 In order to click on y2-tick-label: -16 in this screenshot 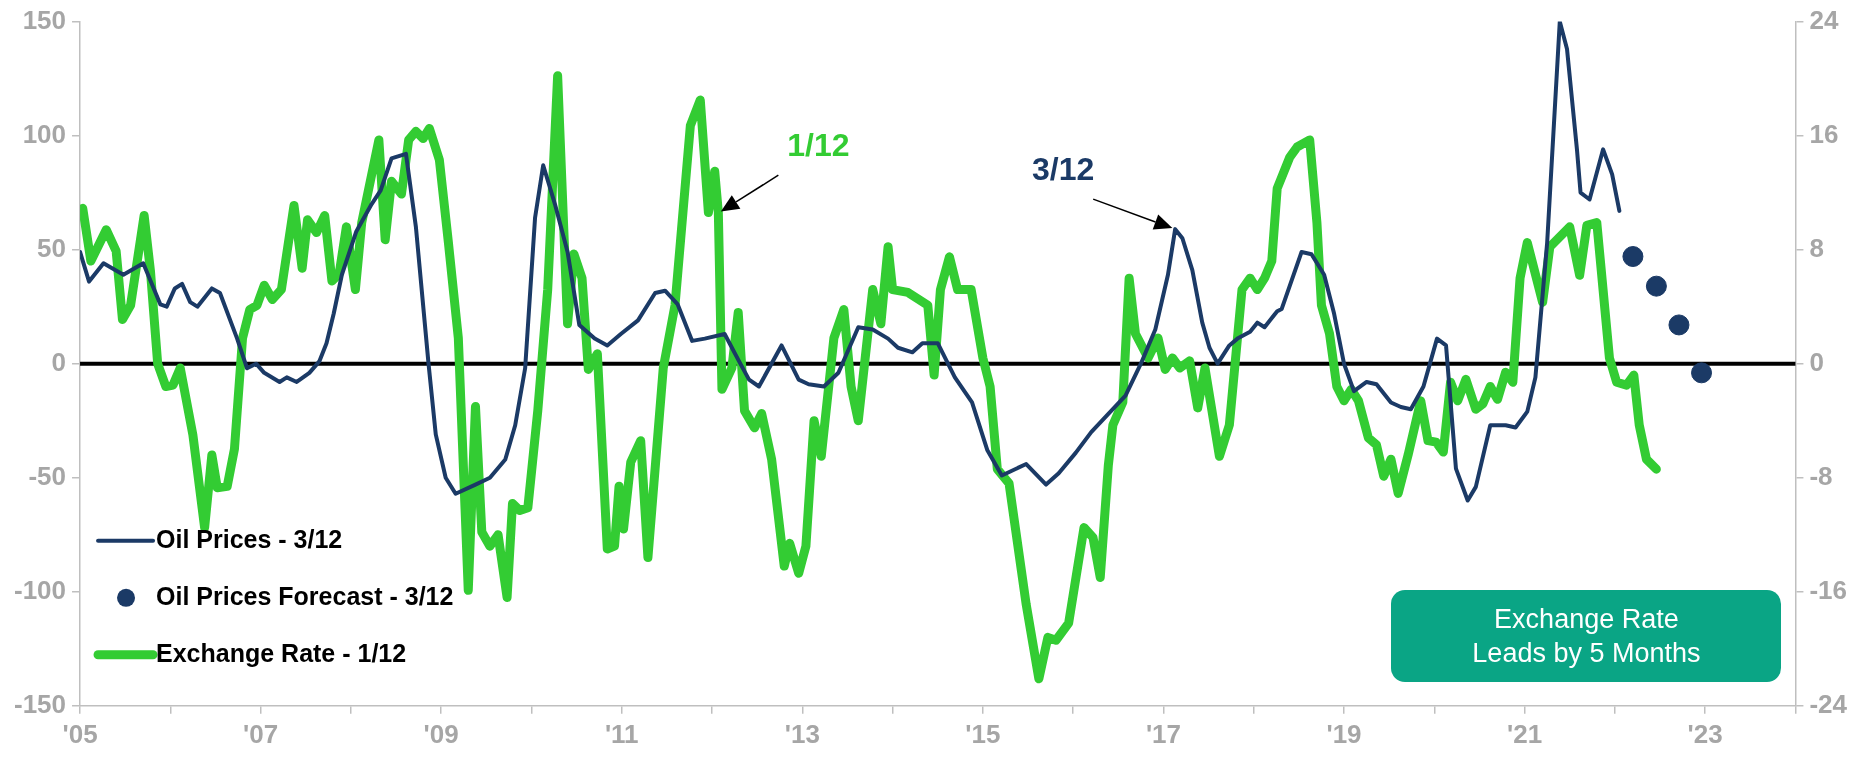, I will do `click(1828, 589)`.